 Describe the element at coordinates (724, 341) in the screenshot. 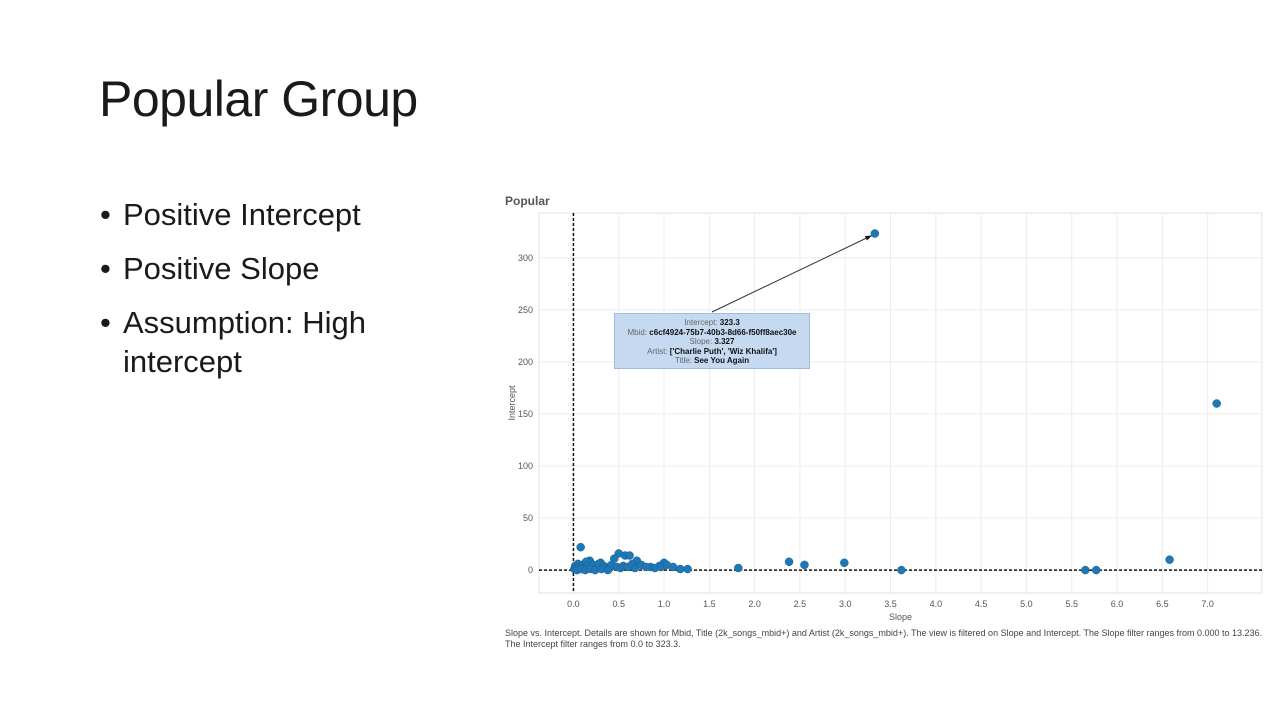

I see `tooltip-slope-value: 3.327` at that location.